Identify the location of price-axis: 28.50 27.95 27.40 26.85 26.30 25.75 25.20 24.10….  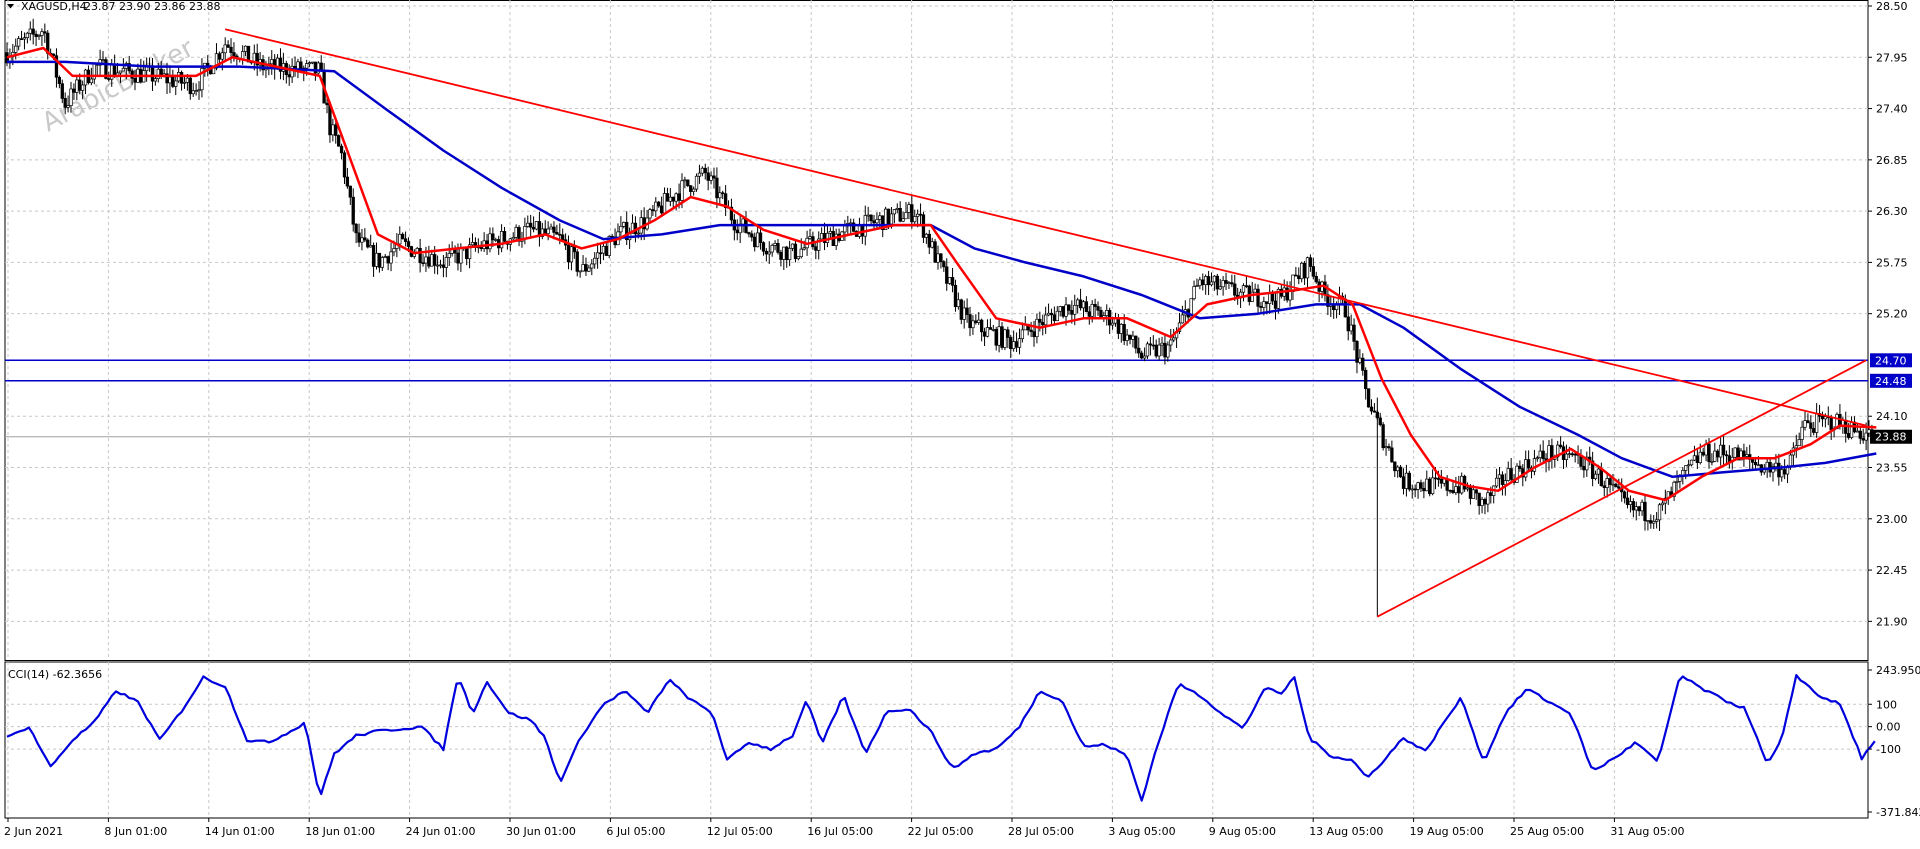
(1890, 314).